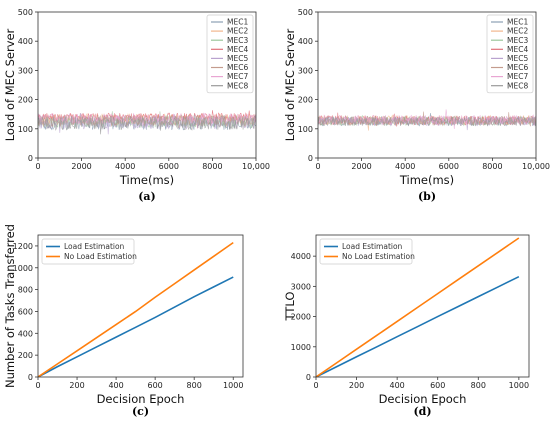 Image resolution: width=550 pixels, height=427 pixels. Describe the element at coordinates (290, 307) in the screenshot. I see `y-axis-label: TTLO` at that location.